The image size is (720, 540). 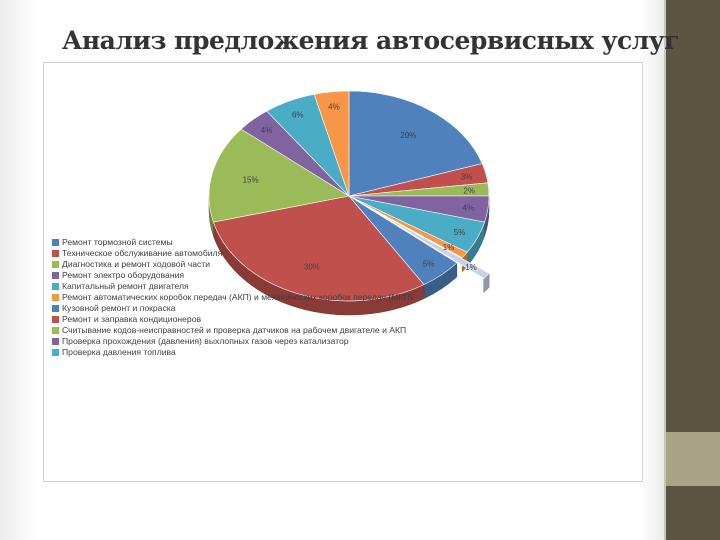 What do you see at coordinates (334, 106) in the screenshot?
I see `pie-data-label-12: 4%` at bounding box center [334, 106].